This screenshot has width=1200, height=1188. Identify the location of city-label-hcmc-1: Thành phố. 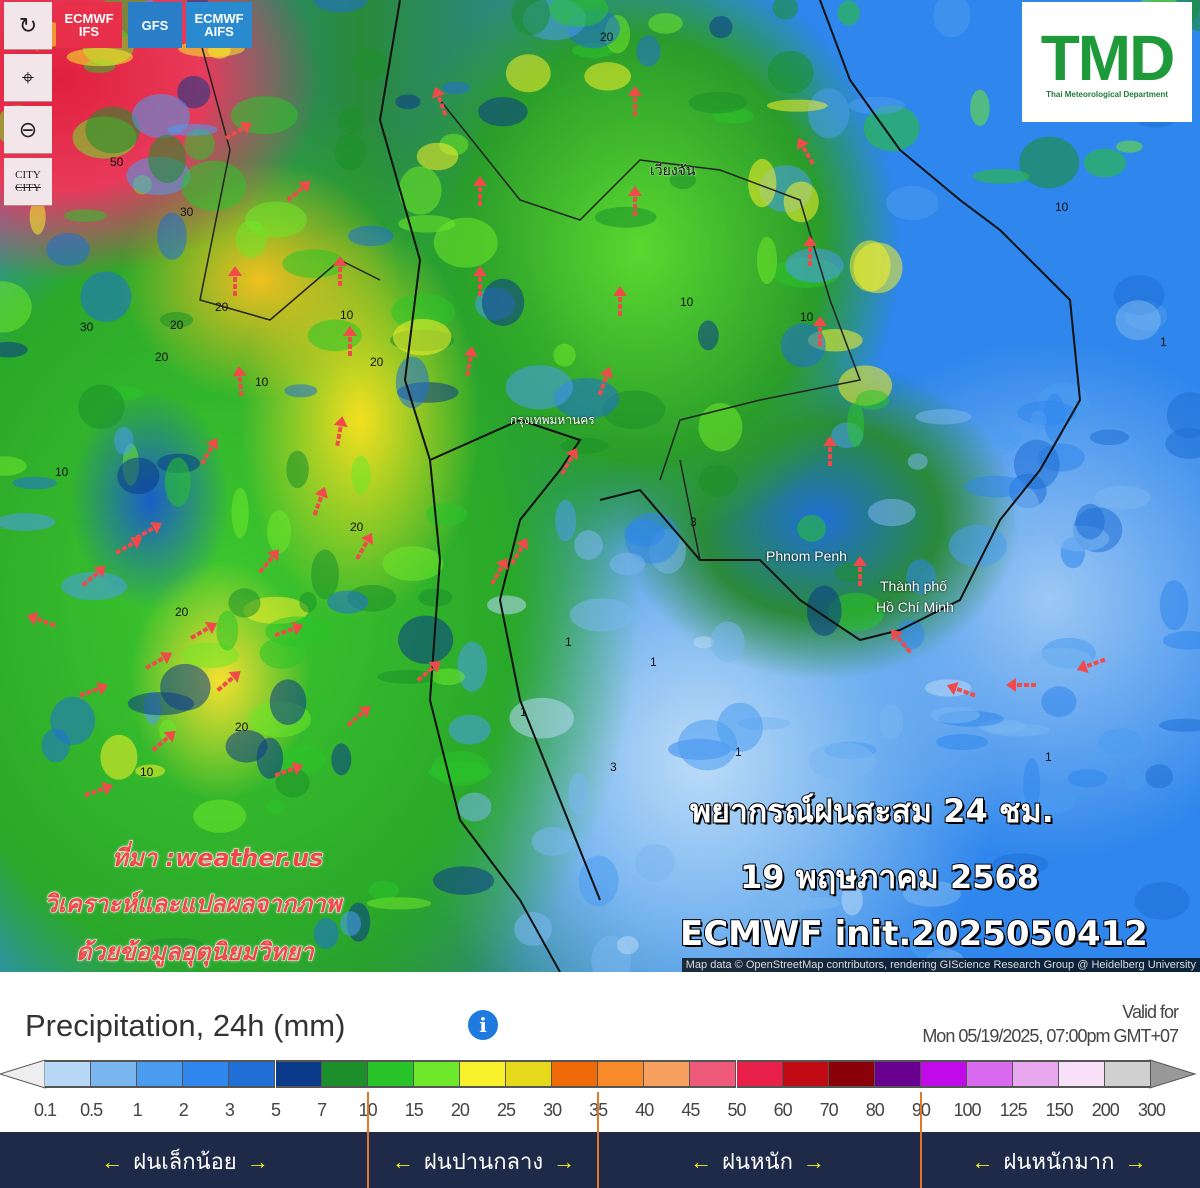
(913, 586).